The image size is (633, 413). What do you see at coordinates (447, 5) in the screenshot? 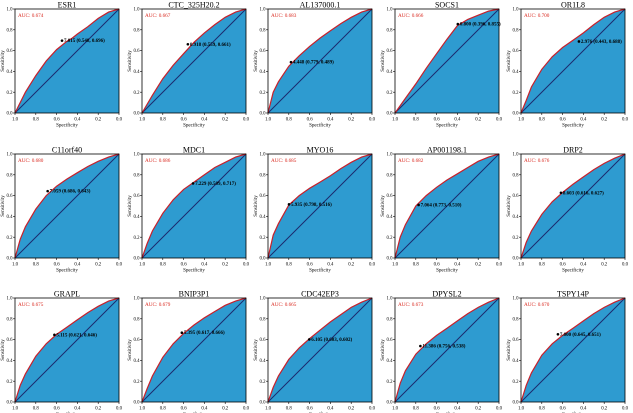
I see `panel-title: SOCS1` at bounding box center [447, 5].